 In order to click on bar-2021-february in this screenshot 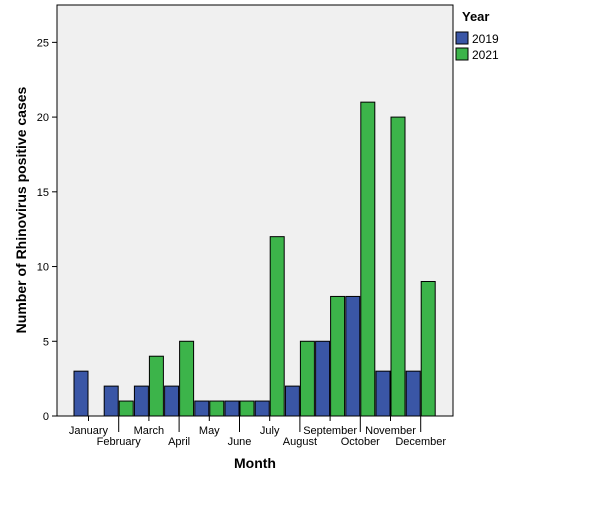, I will do `click(126, 408)`.